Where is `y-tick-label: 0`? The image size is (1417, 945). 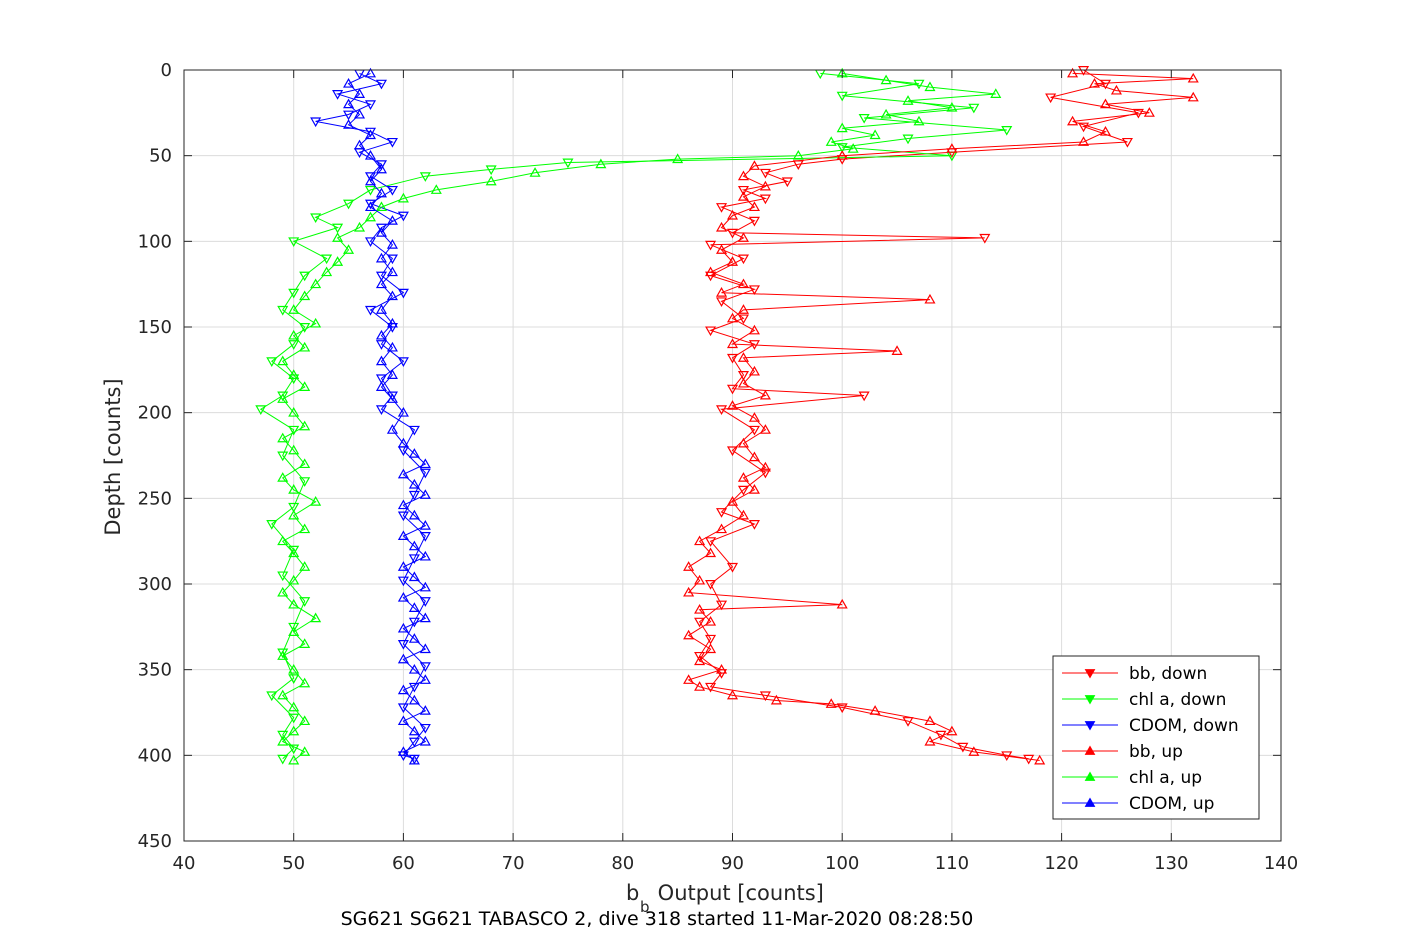 y-tick-label: 0 is located at coordinates (166, 70).